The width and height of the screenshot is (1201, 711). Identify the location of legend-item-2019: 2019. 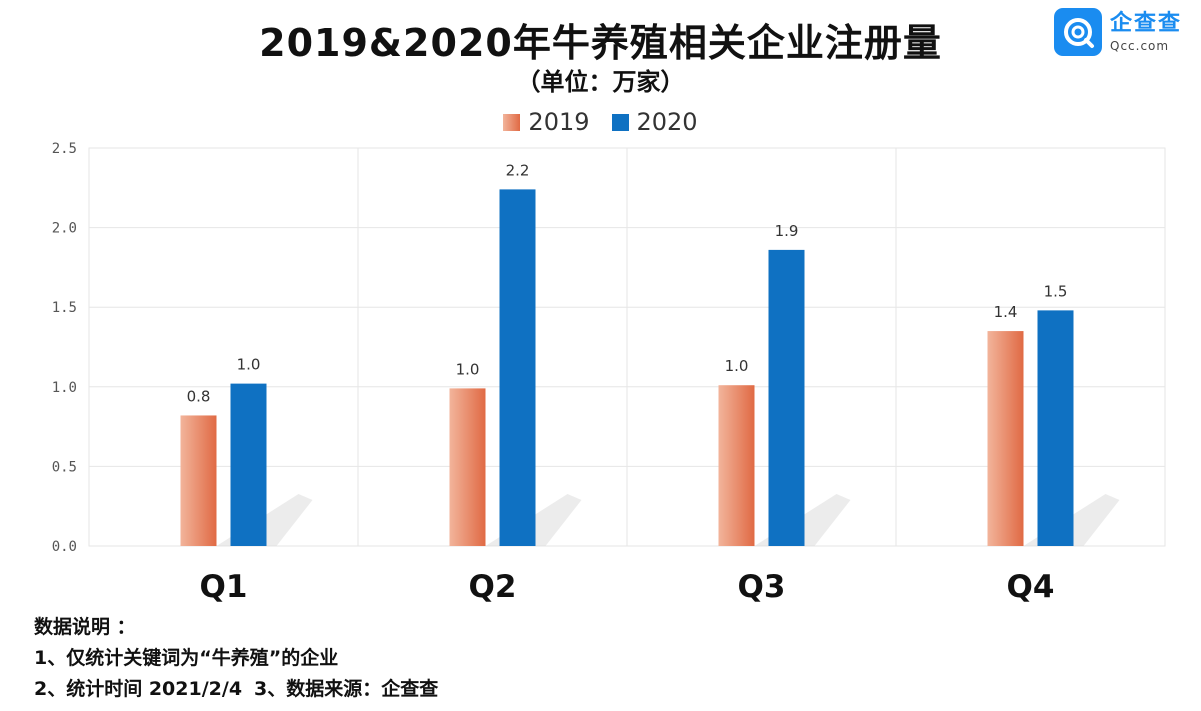
(546, 122).